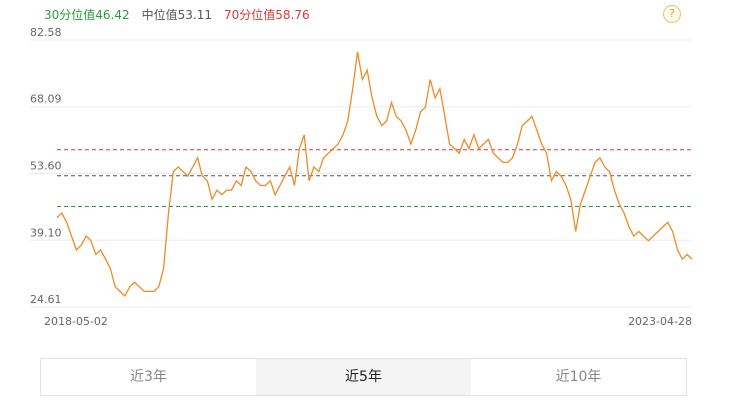 The height and width of the screenshot is (403, 729). I want to click on legend-item: 30分位值46.42, so click(87, 15).